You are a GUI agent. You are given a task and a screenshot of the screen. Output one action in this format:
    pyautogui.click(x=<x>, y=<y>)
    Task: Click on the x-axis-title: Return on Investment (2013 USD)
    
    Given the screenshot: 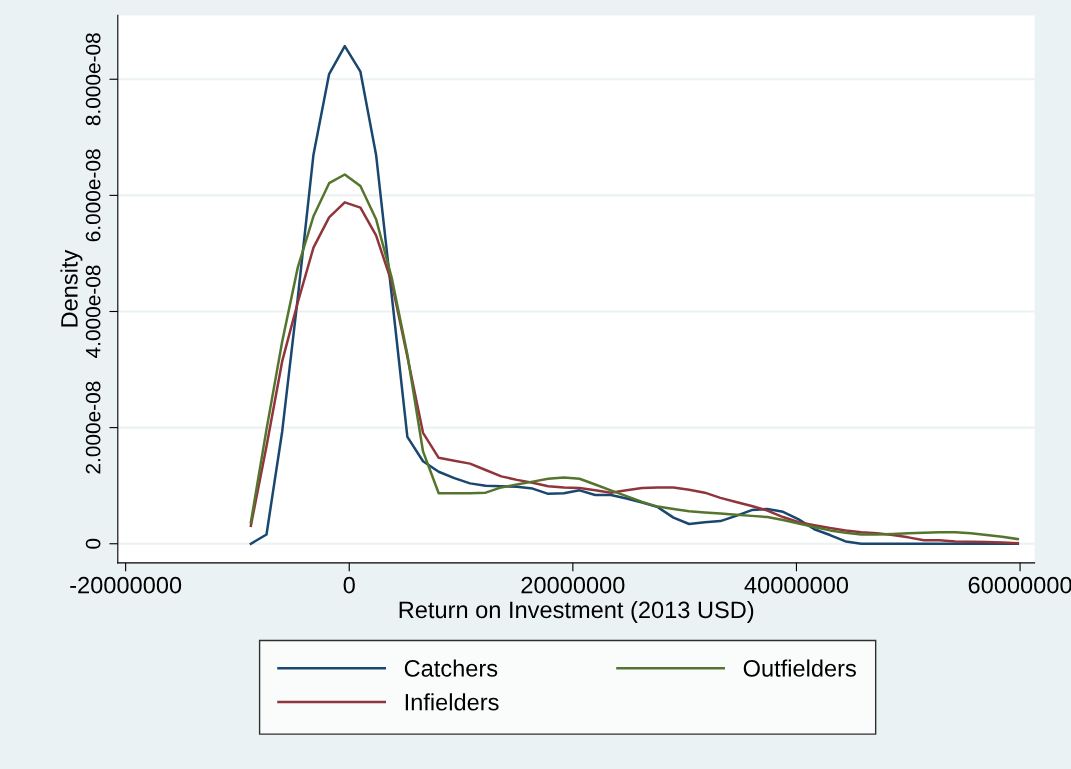 What is the action you would take?
    pyautogui.click(x=576, y=611)
    